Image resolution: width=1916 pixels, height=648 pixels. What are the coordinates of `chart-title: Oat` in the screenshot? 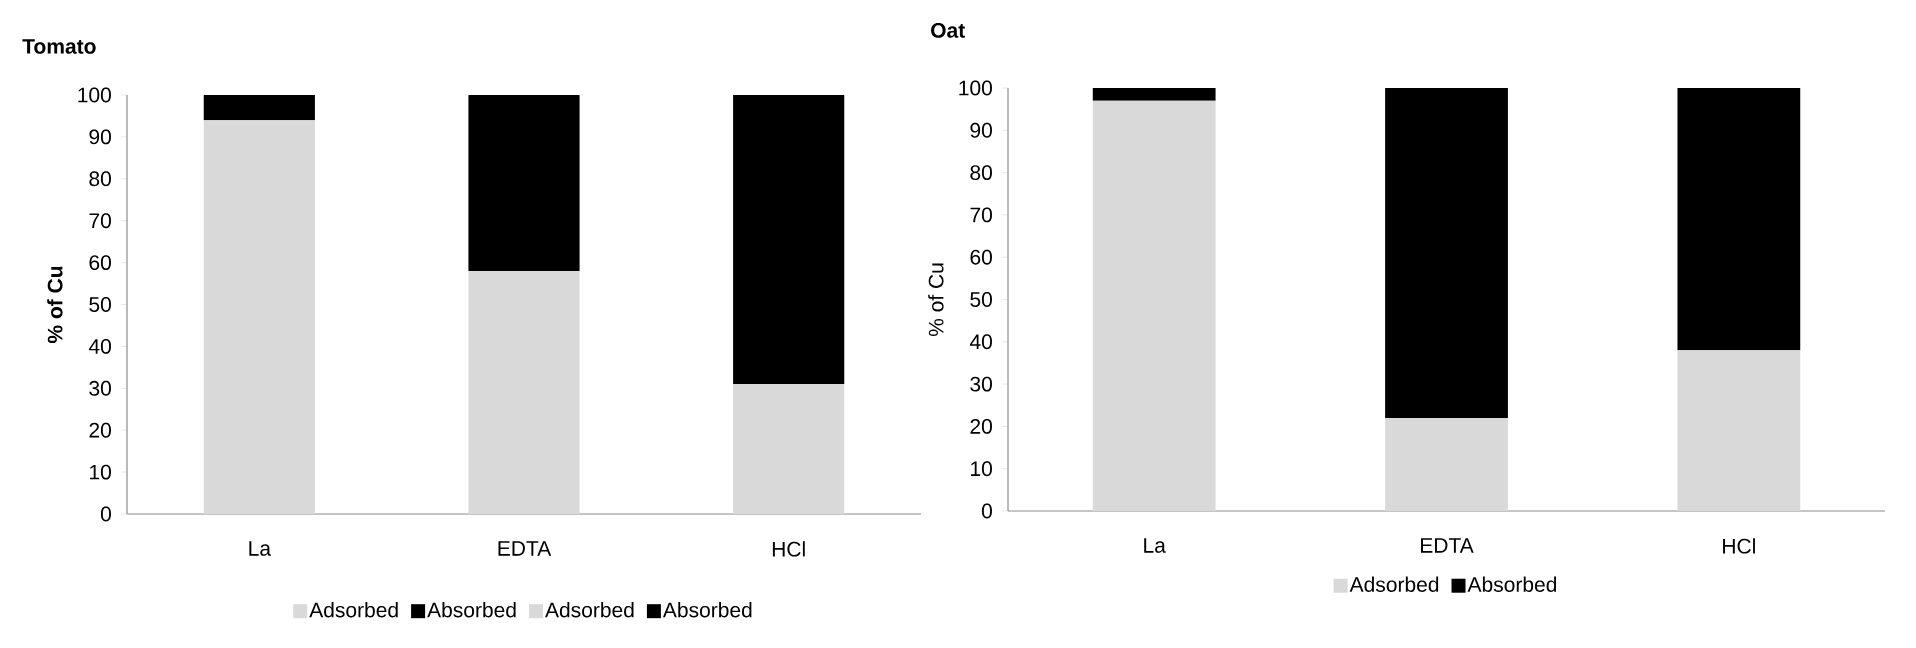 It's located at (948, 30).